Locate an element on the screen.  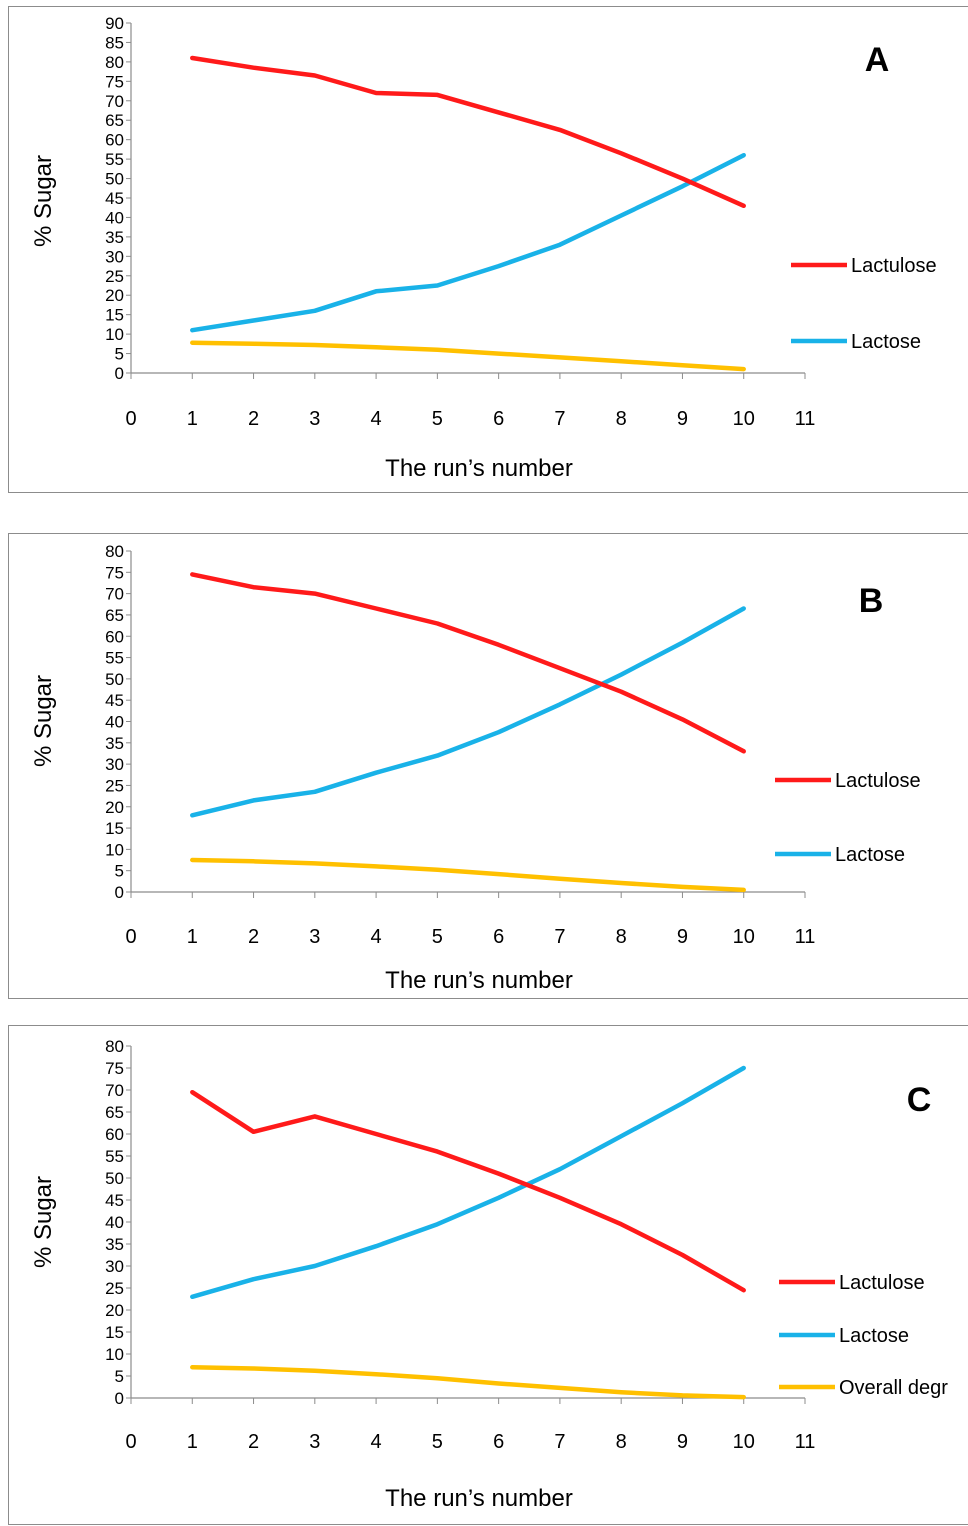
legend-label: Overall degr is located at coordinates (893, 1388).